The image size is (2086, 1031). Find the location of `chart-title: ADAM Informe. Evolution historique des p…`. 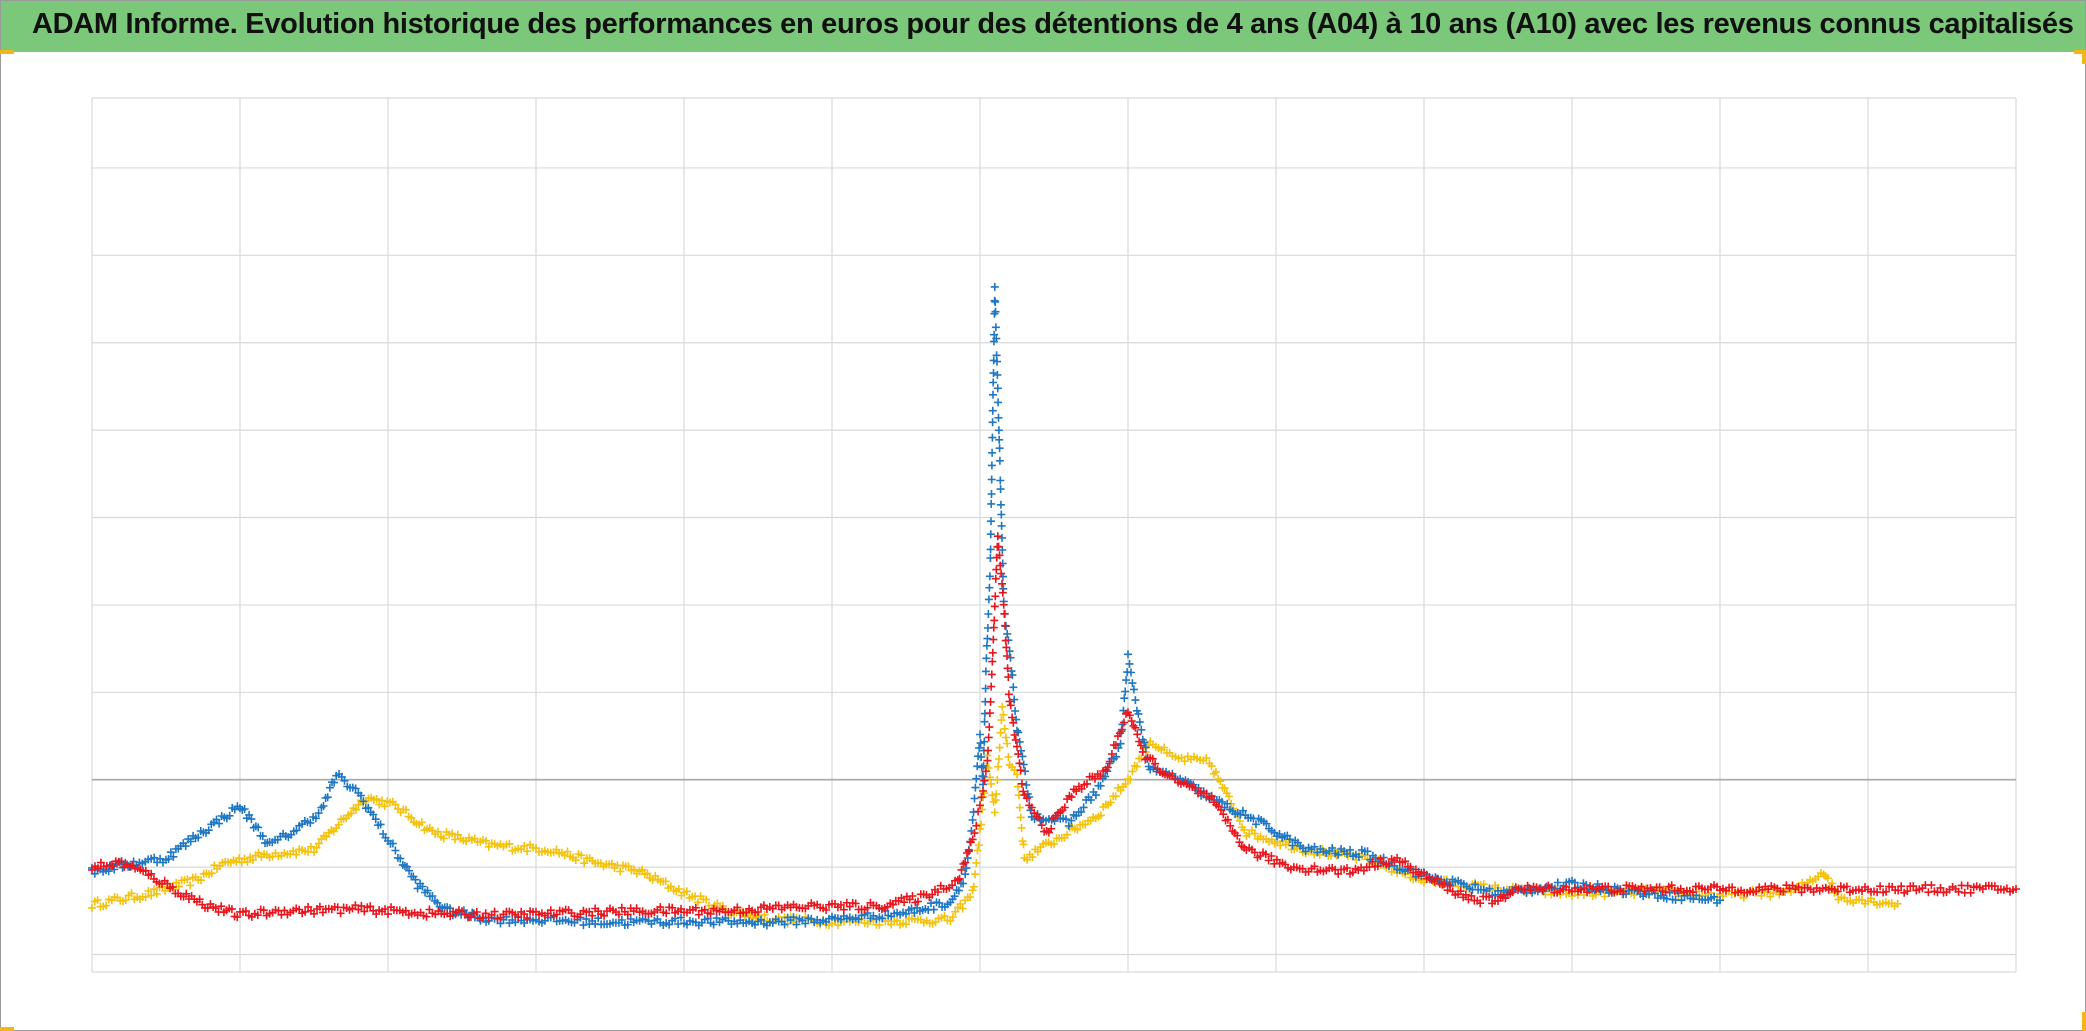

chart-title: ADAM Informe. Evolution historique des p… is located at coordinates (1053, 24).